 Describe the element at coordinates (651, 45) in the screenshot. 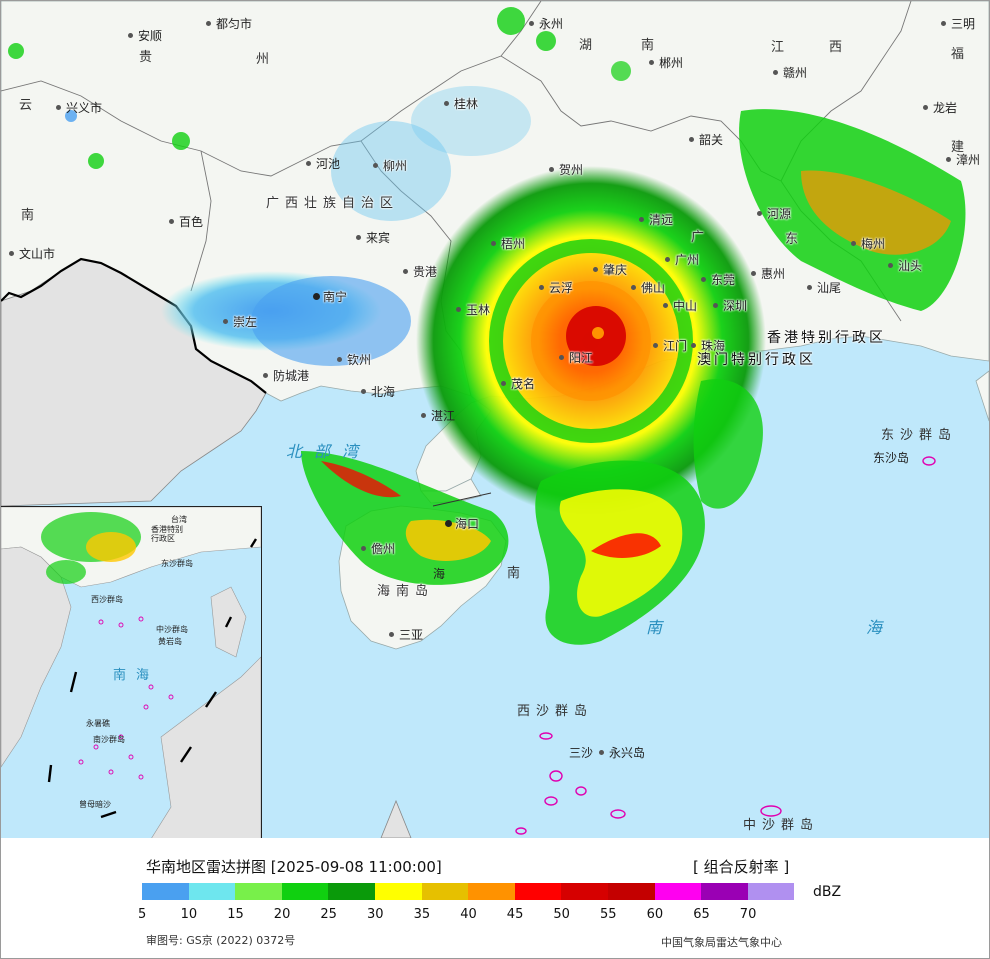

I see `label-hunan-2: 南` at that location.